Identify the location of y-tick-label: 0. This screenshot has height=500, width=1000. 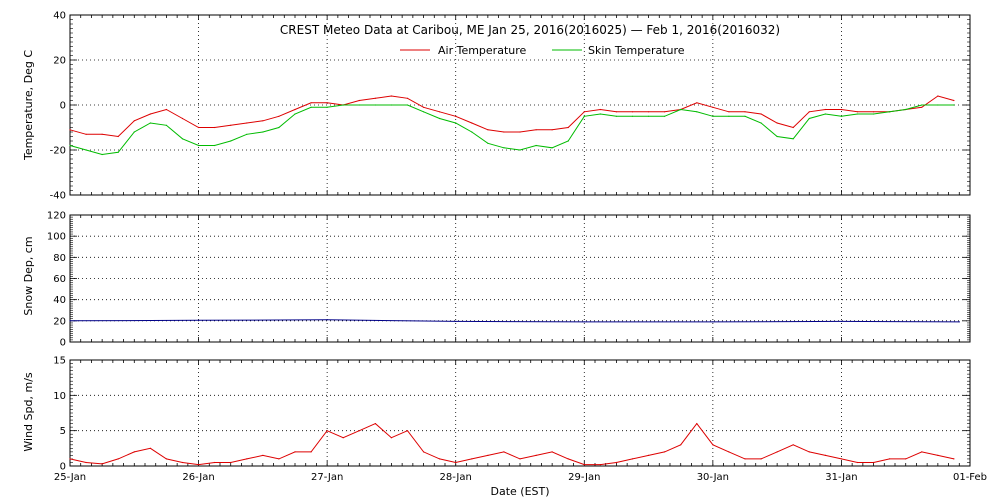
(63, 467).